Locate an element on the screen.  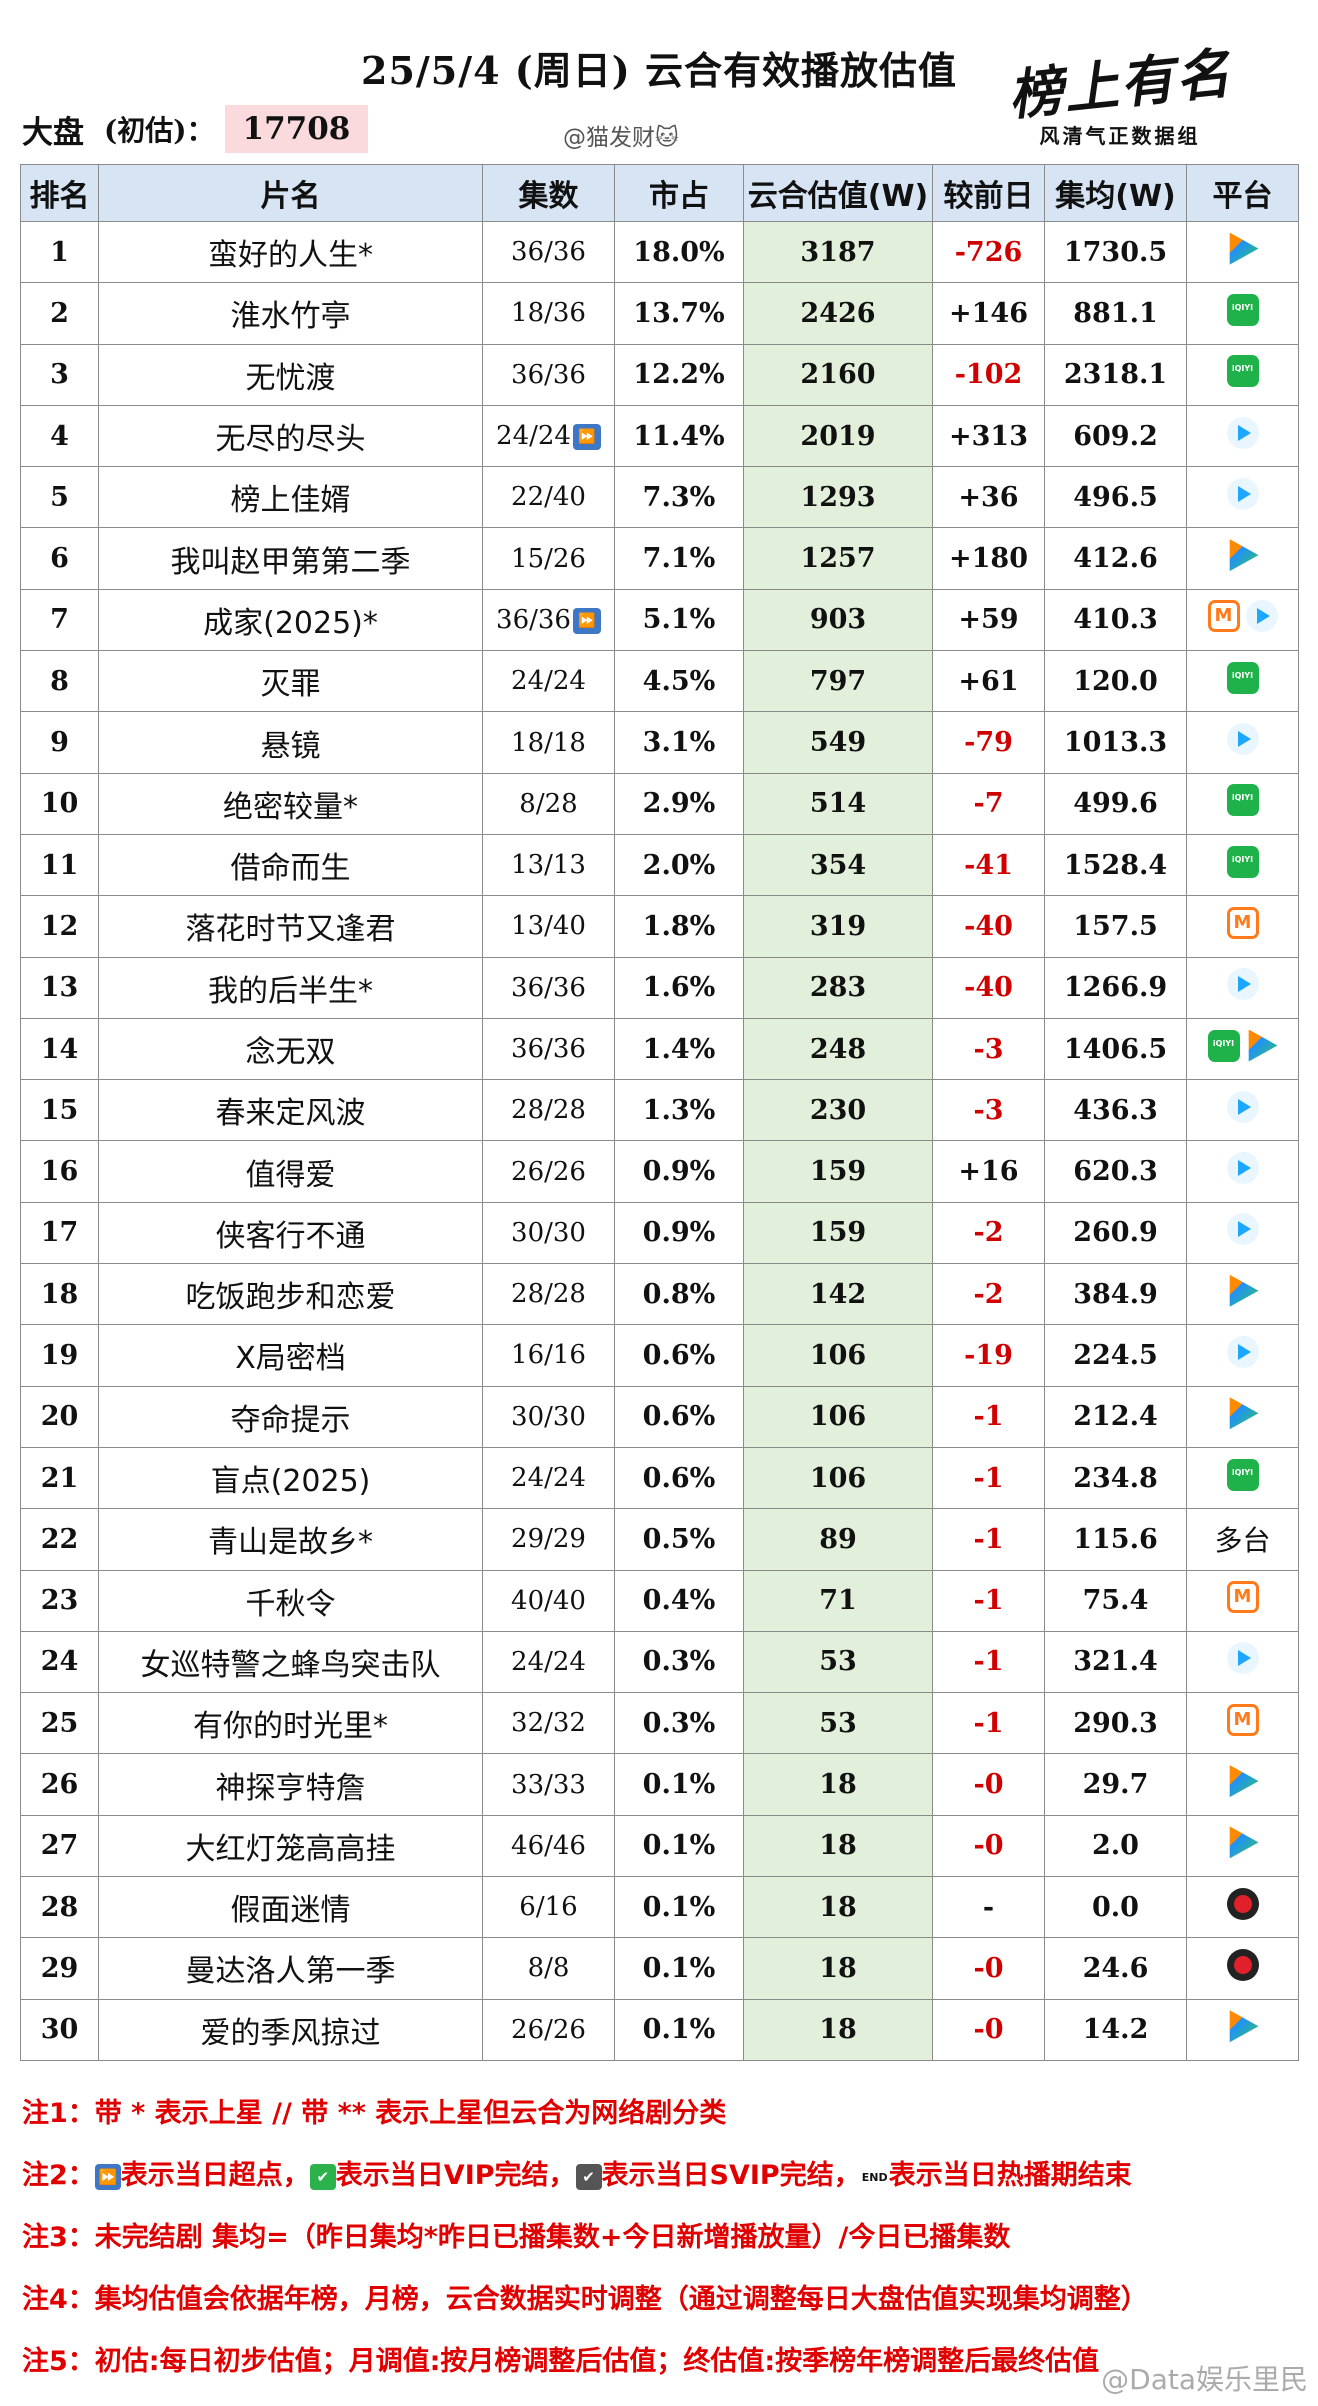
title-cell: 夺命提示 is located at coordinates (290, 1416).